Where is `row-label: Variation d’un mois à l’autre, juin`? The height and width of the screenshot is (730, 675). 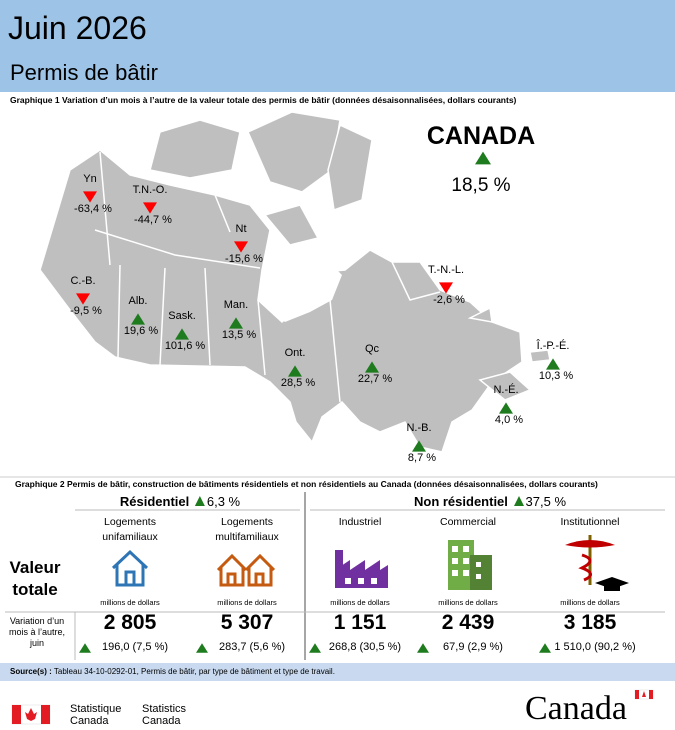 row-label: Variation d’un mois à l’autre, juin is located at coordinates (37, 632).